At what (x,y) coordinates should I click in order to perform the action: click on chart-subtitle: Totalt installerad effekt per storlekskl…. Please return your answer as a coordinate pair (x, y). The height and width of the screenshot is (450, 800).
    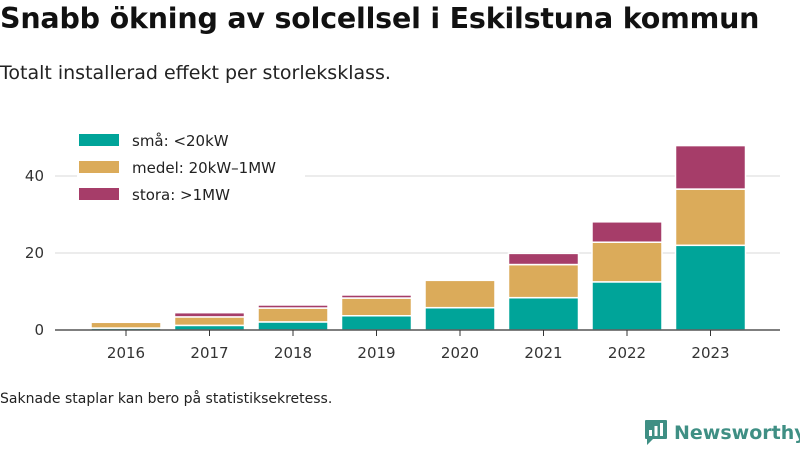
    Looking at the image, I should click on (195, 73).